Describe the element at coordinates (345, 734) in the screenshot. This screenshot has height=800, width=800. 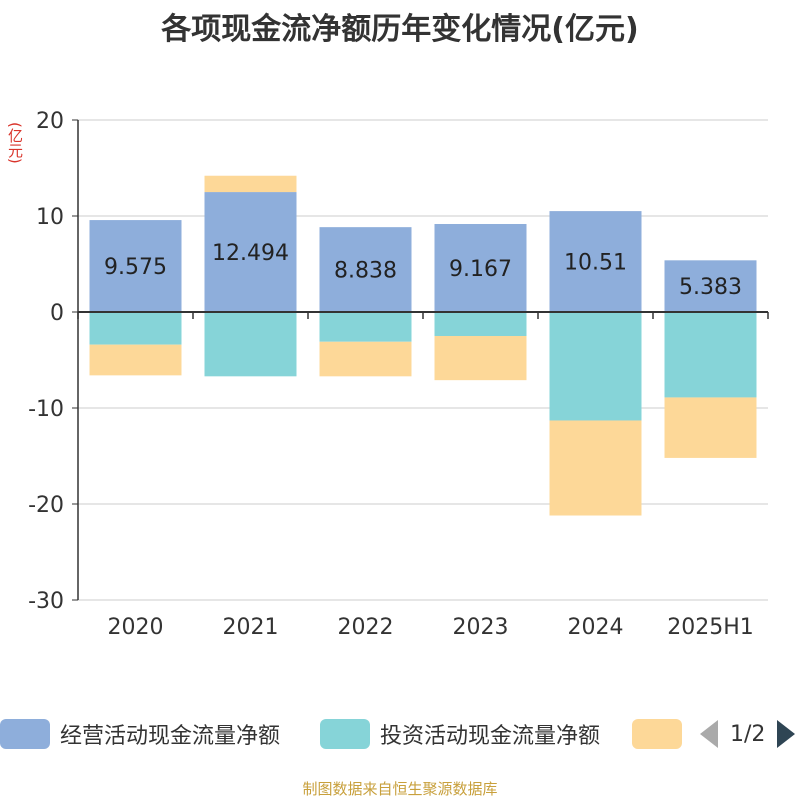
I see `legend-swatch-investing` at that location.